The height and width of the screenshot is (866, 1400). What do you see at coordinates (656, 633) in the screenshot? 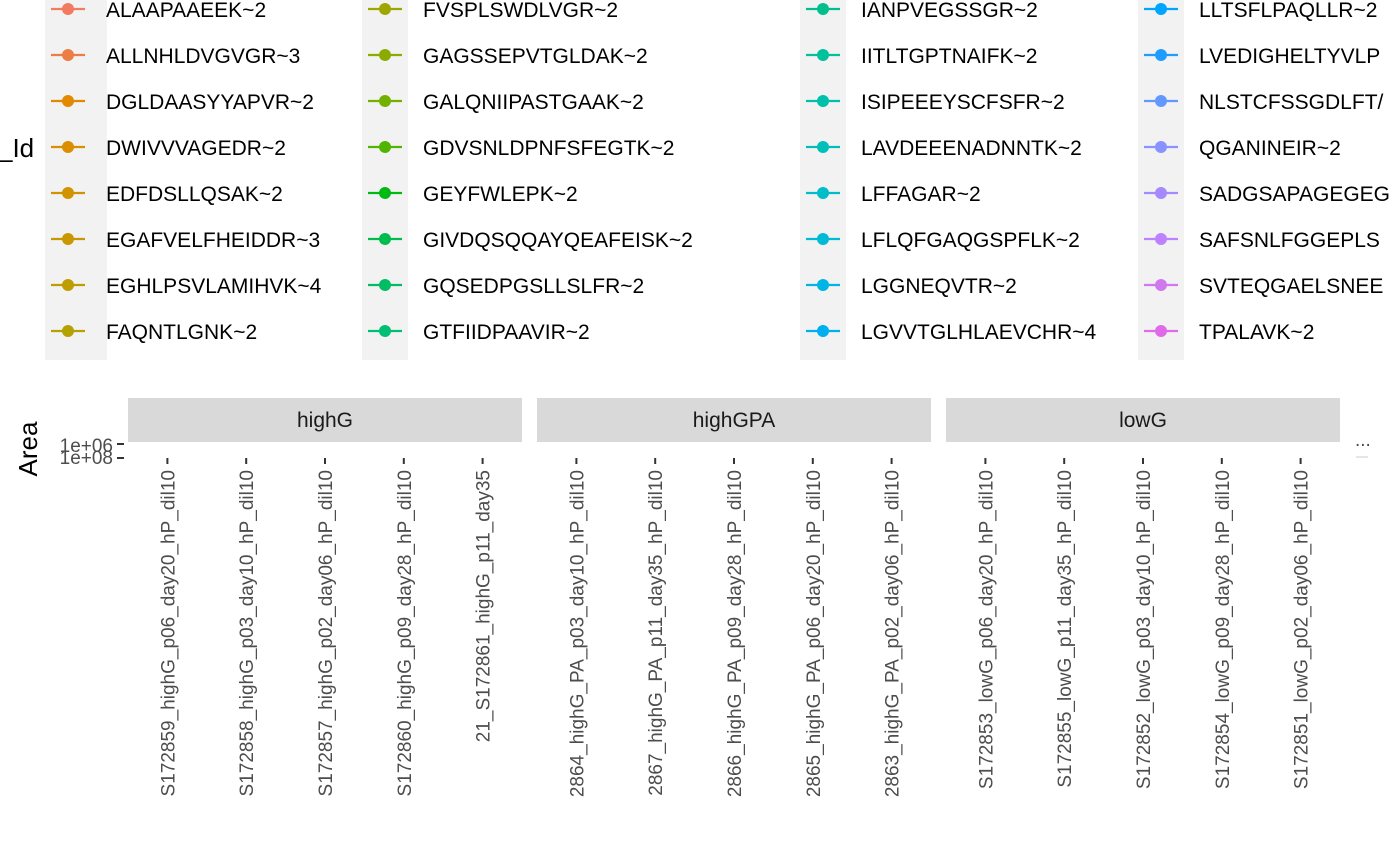
I see `x-tick-label: 2867_highG_PA_p11_day35_hP_dil10` at bounding box center [656, 633].